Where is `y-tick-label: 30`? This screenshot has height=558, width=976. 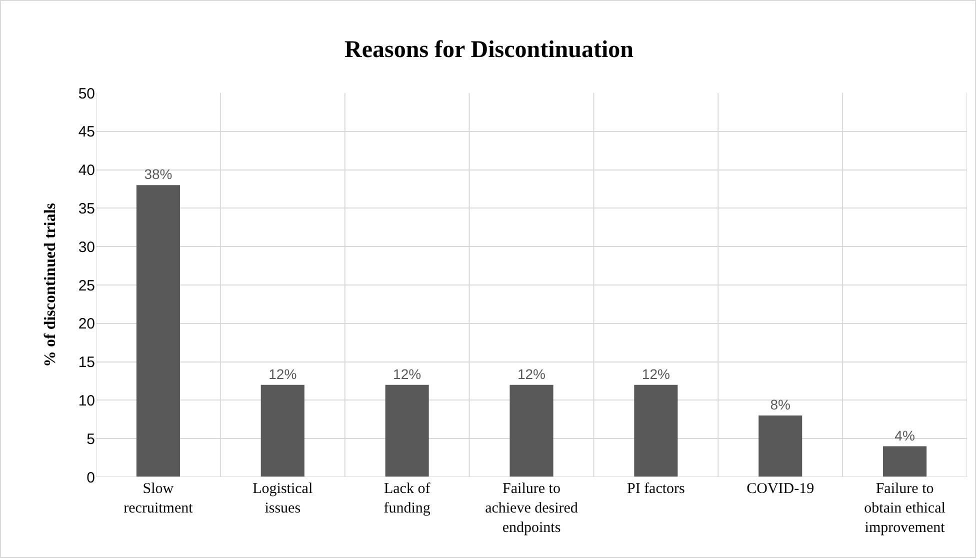 y-tick-label: 30 is located at coordinates (86, 247).